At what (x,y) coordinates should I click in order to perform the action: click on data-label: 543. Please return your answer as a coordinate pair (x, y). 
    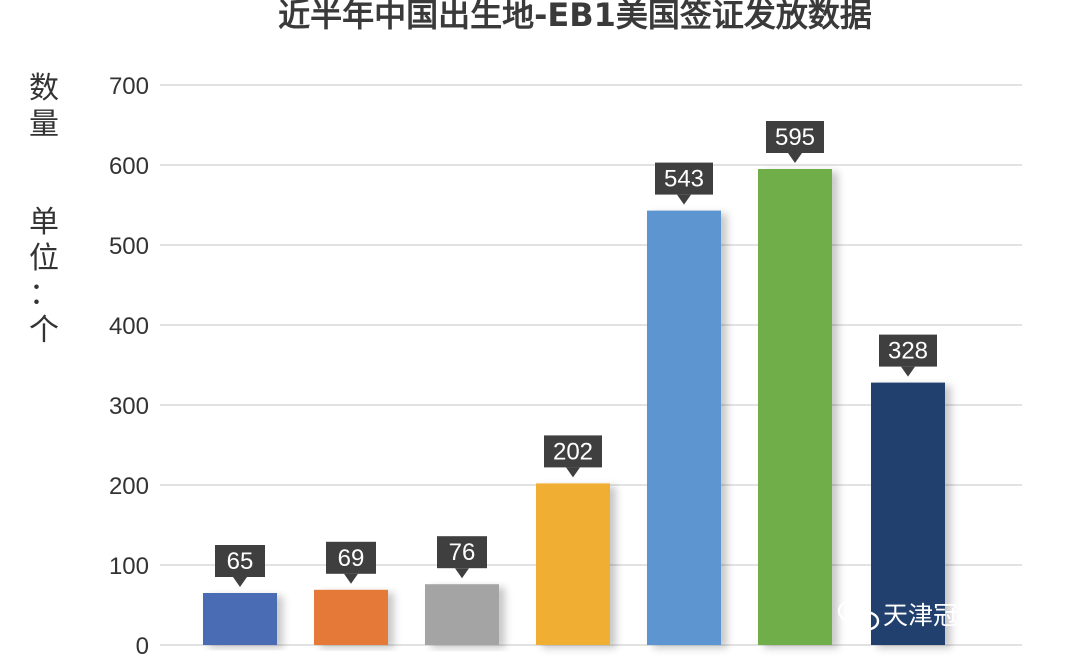
    Looking at the image, I should click on (684, 179).